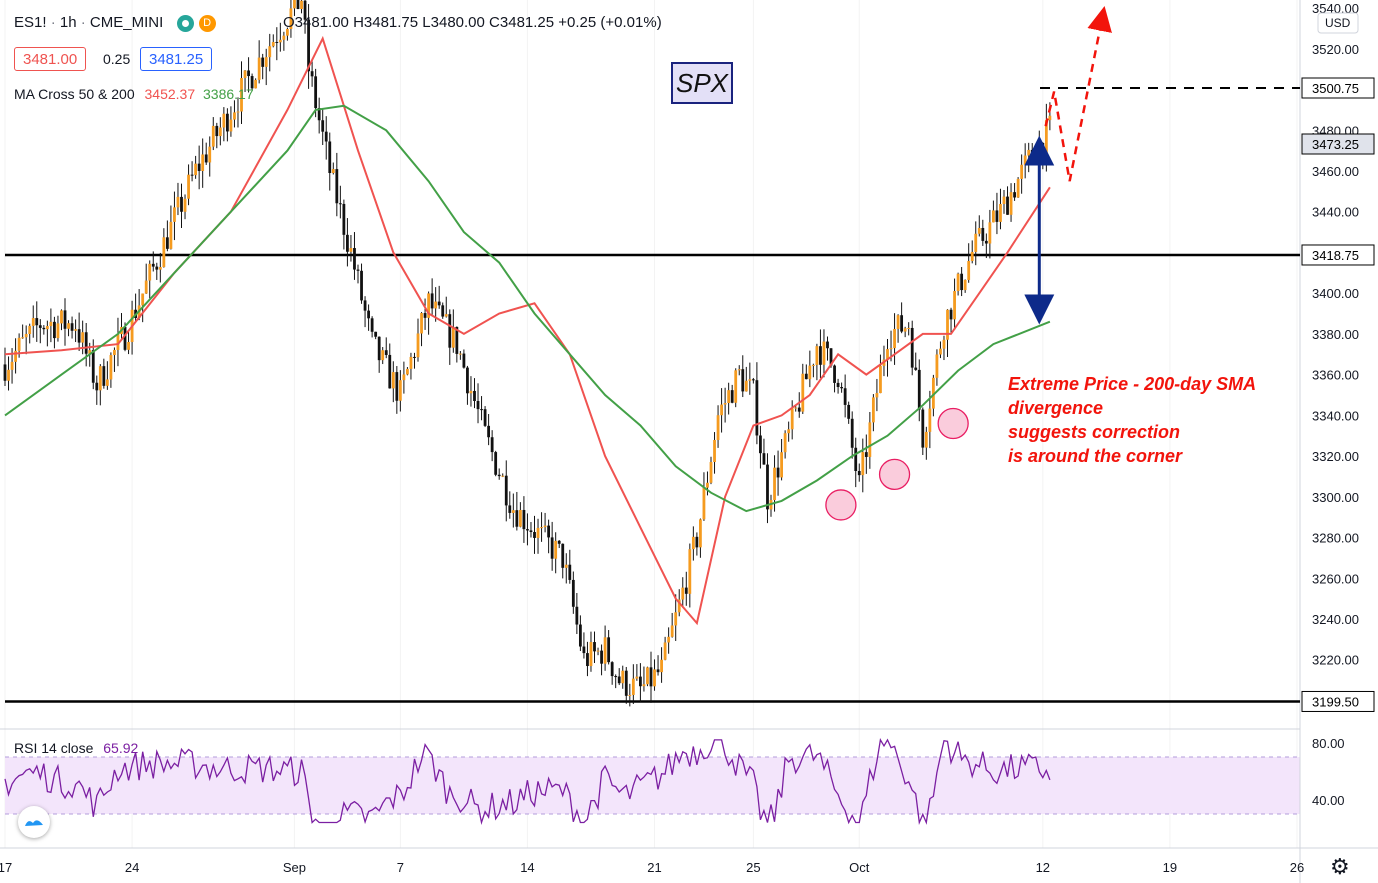 This screenshot has width=1378, height=883. I want to click on price-tick: 3280.00, so click(1335, 538).